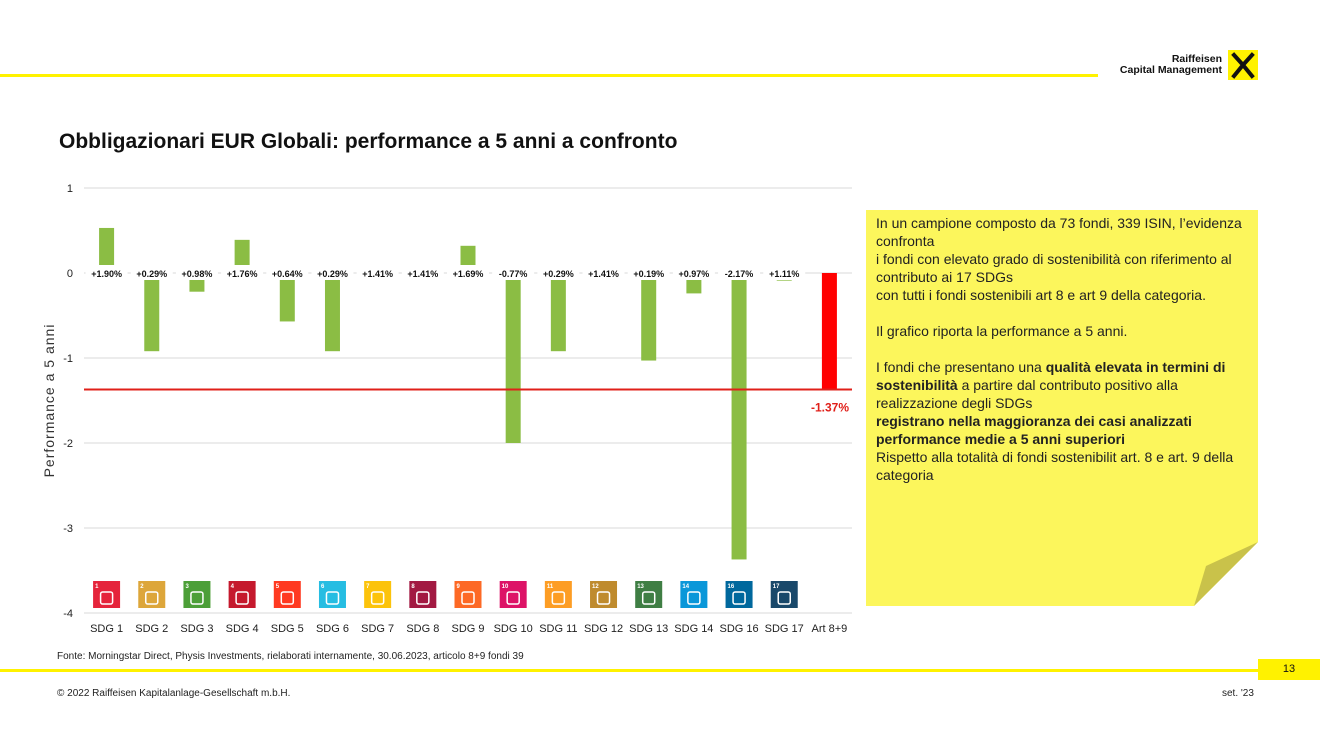 This screenshot has height=745, width=1320. Describe the element at coordinates (49, 401) in the screenshot. I see `y-axis-label: Performance a 5 anni` at that location.